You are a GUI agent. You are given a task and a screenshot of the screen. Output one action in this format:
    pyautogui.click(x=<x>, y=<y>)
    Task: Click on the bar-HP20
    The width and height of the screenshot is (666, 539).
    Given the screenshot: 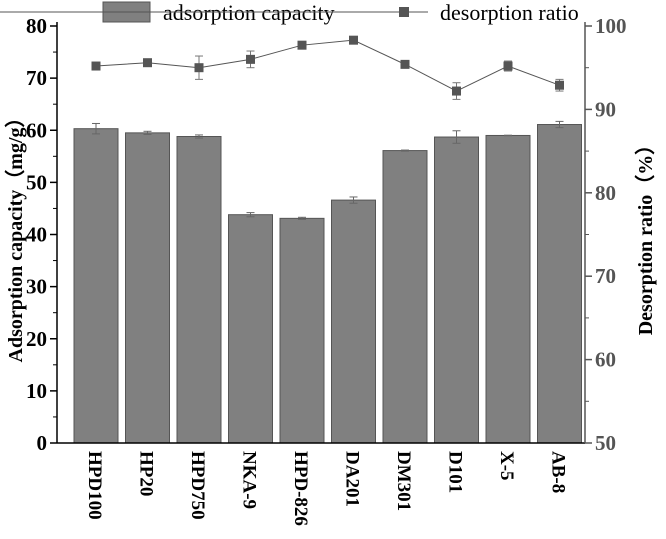 What is the action you would take?
    pyautogui.click(x=147, y=288)
    